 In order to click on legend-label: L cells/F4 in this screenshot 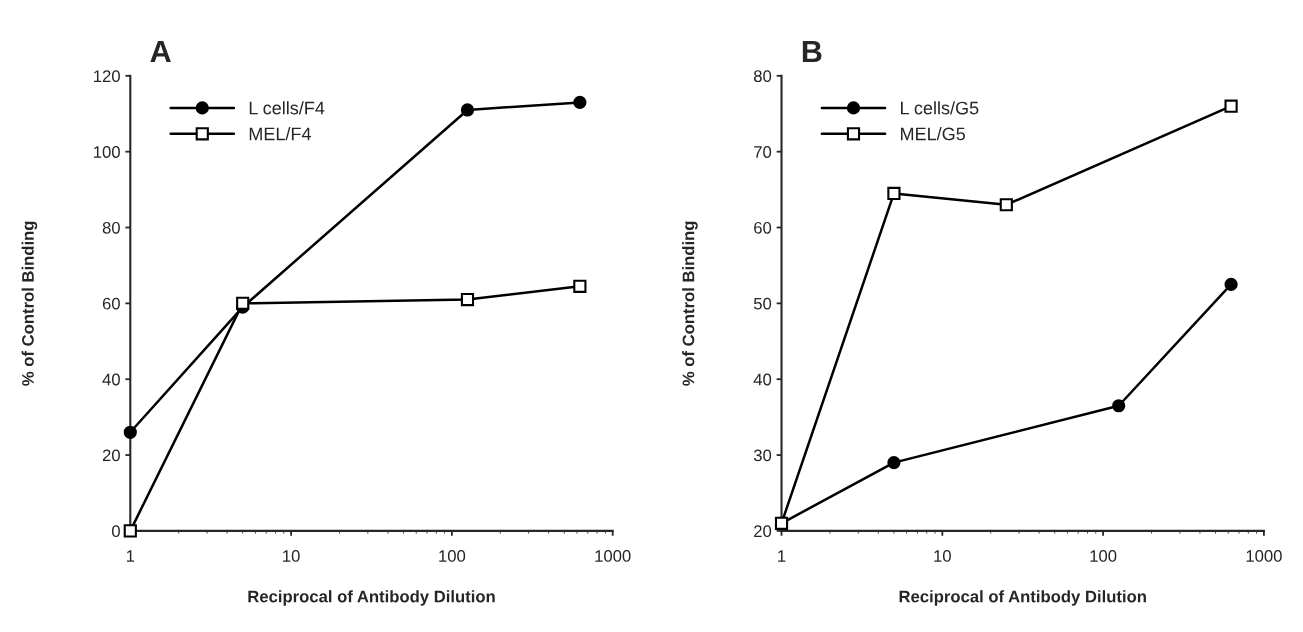, I will do `click(287, 108)`.